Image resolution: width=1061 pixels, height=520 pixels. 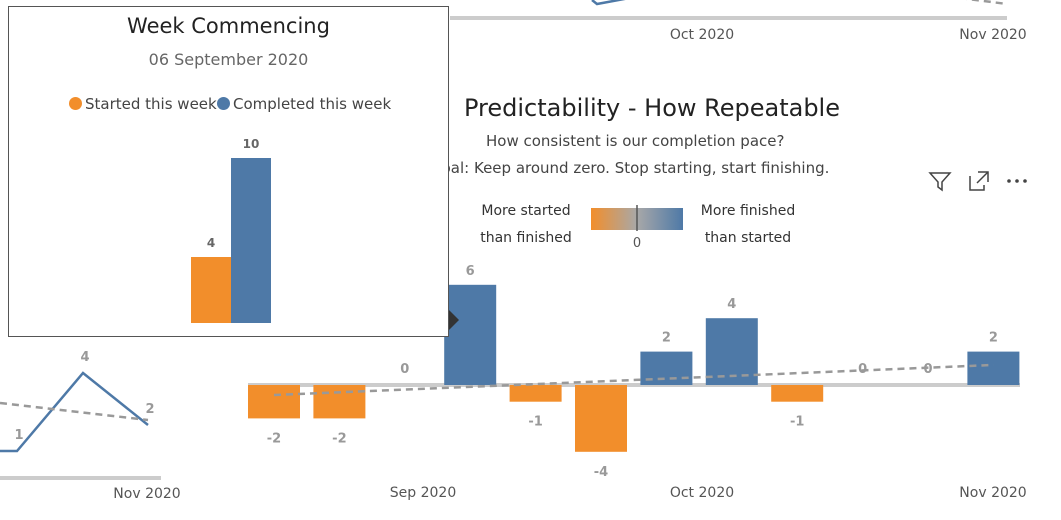 I want to click on top-trend-line, so click(x=986, y=3).